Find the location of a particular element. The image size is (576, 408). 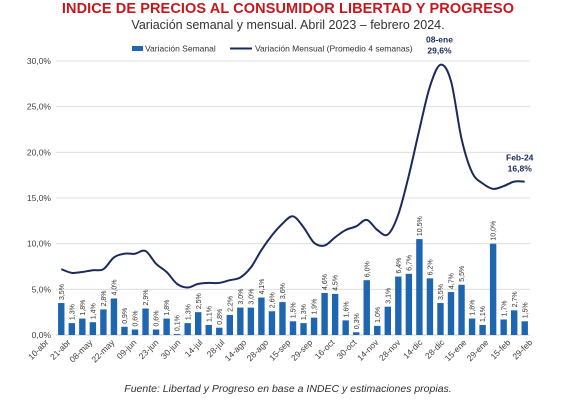

bar-value-label: 6,4% is located at coordinates (399, 266).